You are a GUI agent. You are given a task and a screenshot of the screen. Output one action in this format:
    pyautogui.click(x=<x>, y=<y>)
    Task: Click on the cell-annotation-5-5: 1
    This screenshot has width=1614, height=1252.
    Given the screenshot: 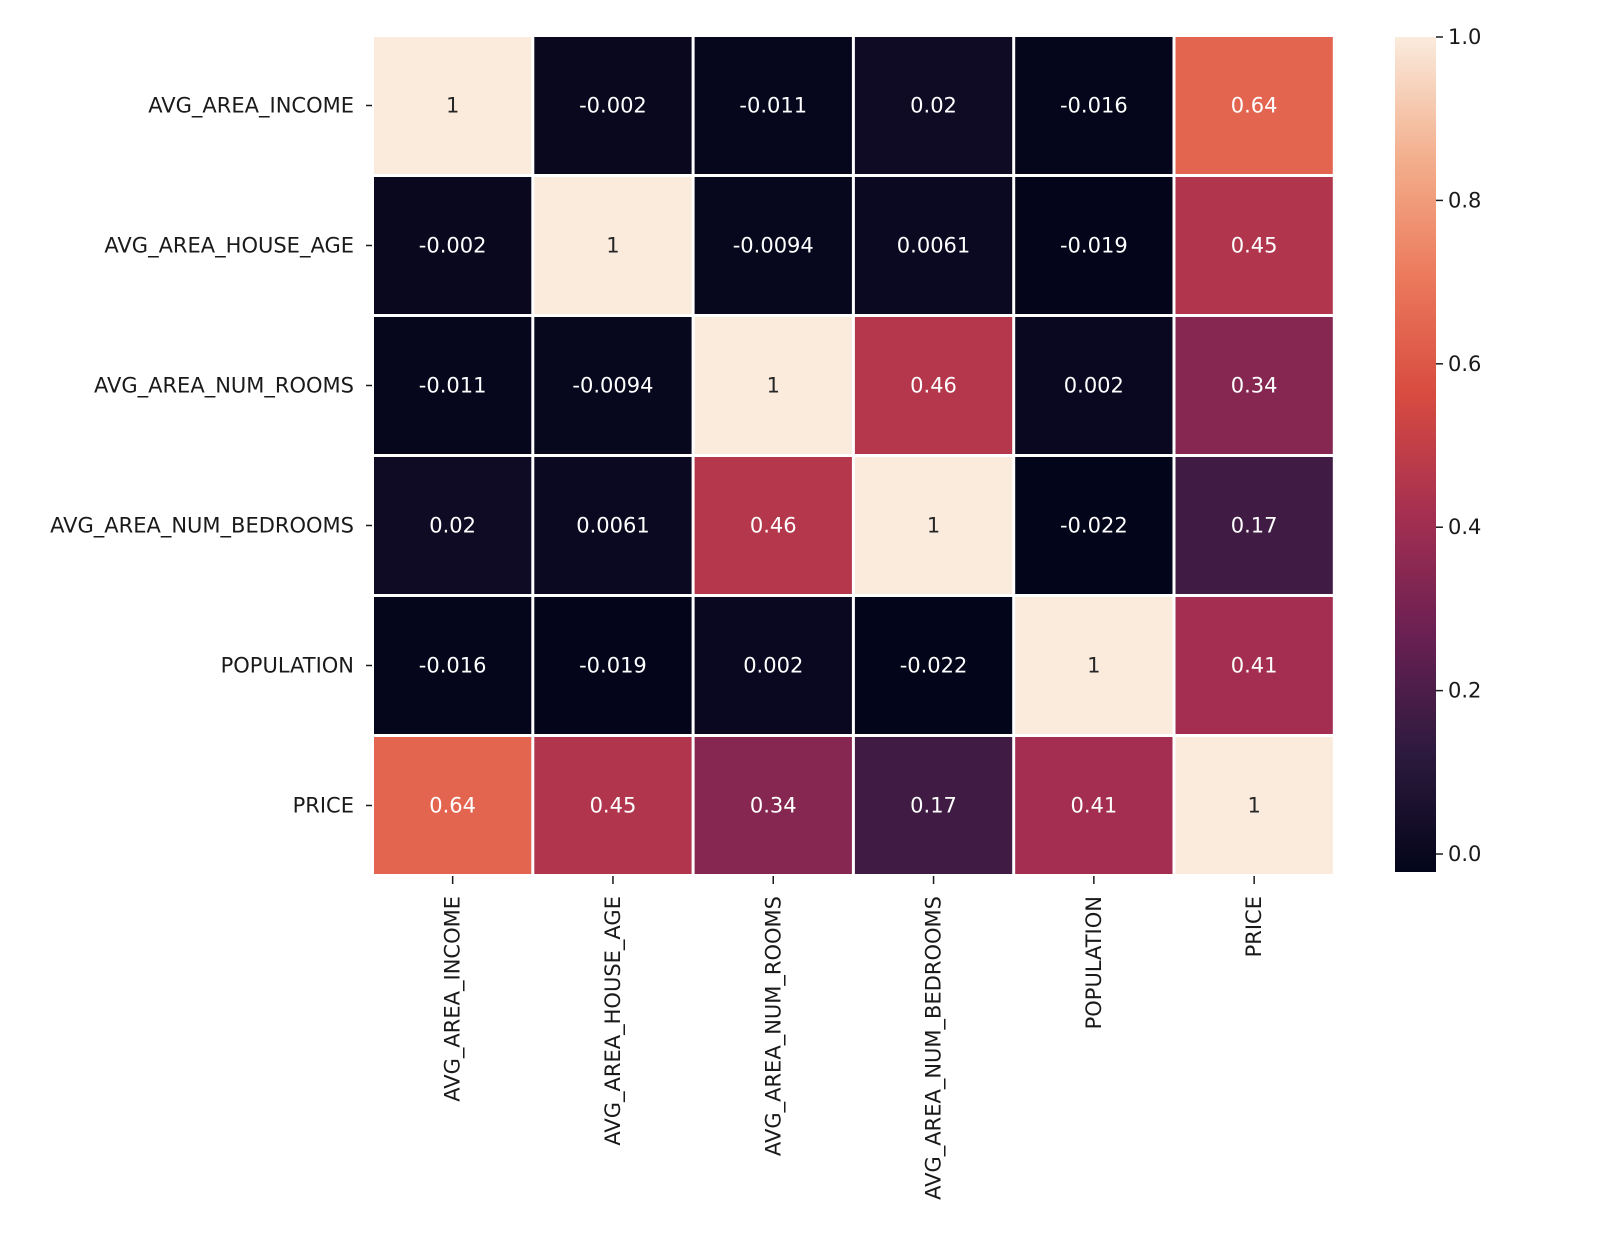 What is the action you would take?
    pyautogui.click(x=1253, y=806)
    